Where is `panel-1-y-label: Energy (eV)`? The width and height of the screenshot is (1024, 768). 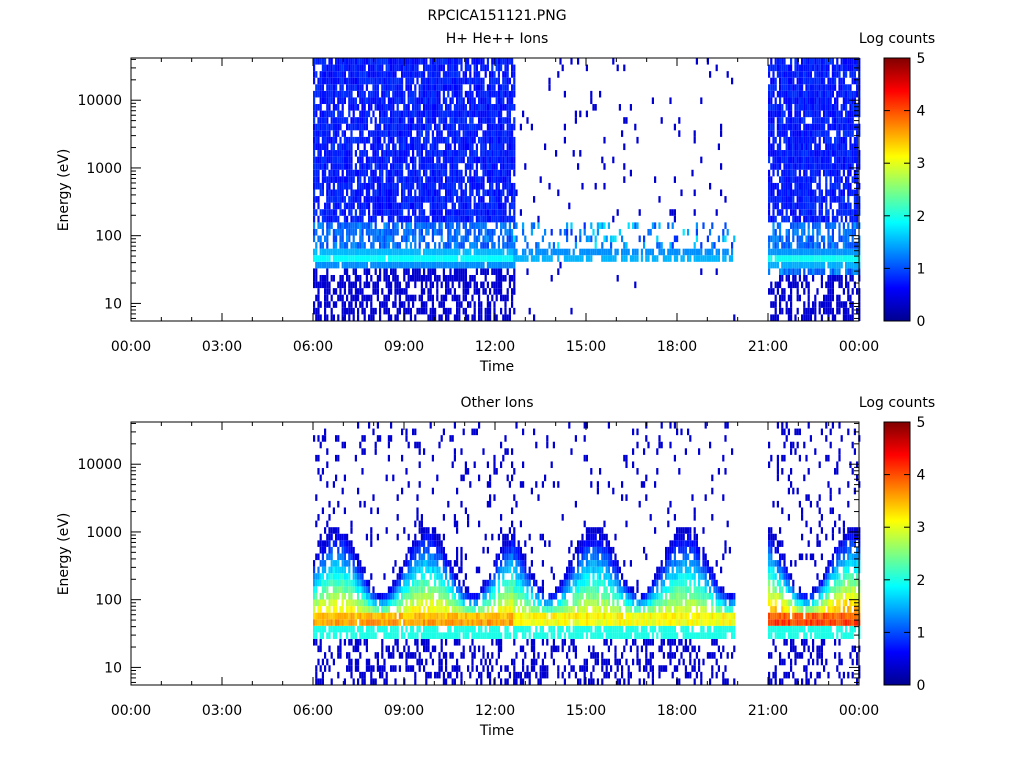
panel-1-y-label: Energy (eV) is located at coordinates (64, 190).